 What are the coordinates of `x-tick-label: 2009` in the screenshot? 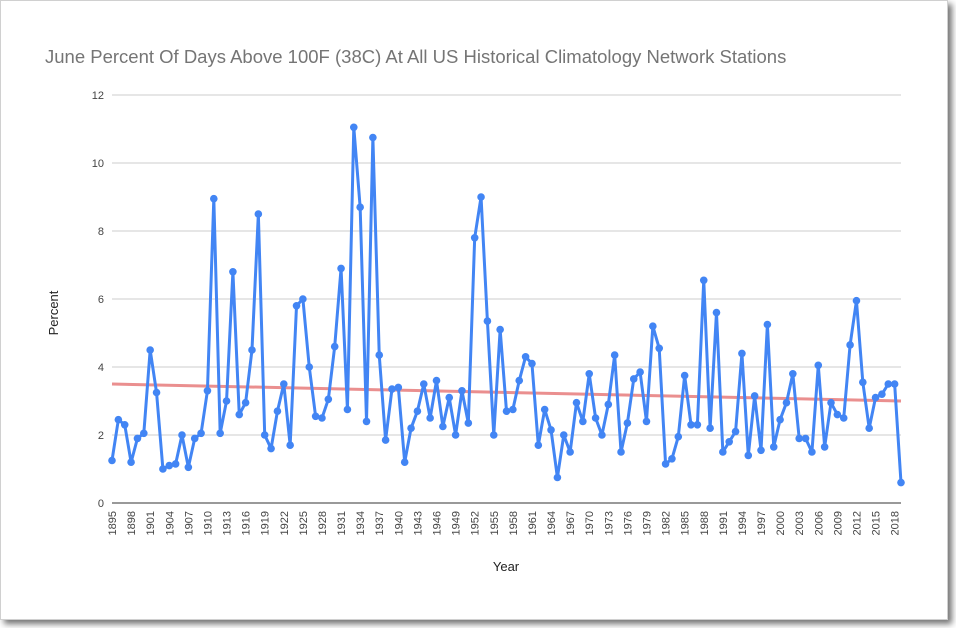 It's located at (838, 523).